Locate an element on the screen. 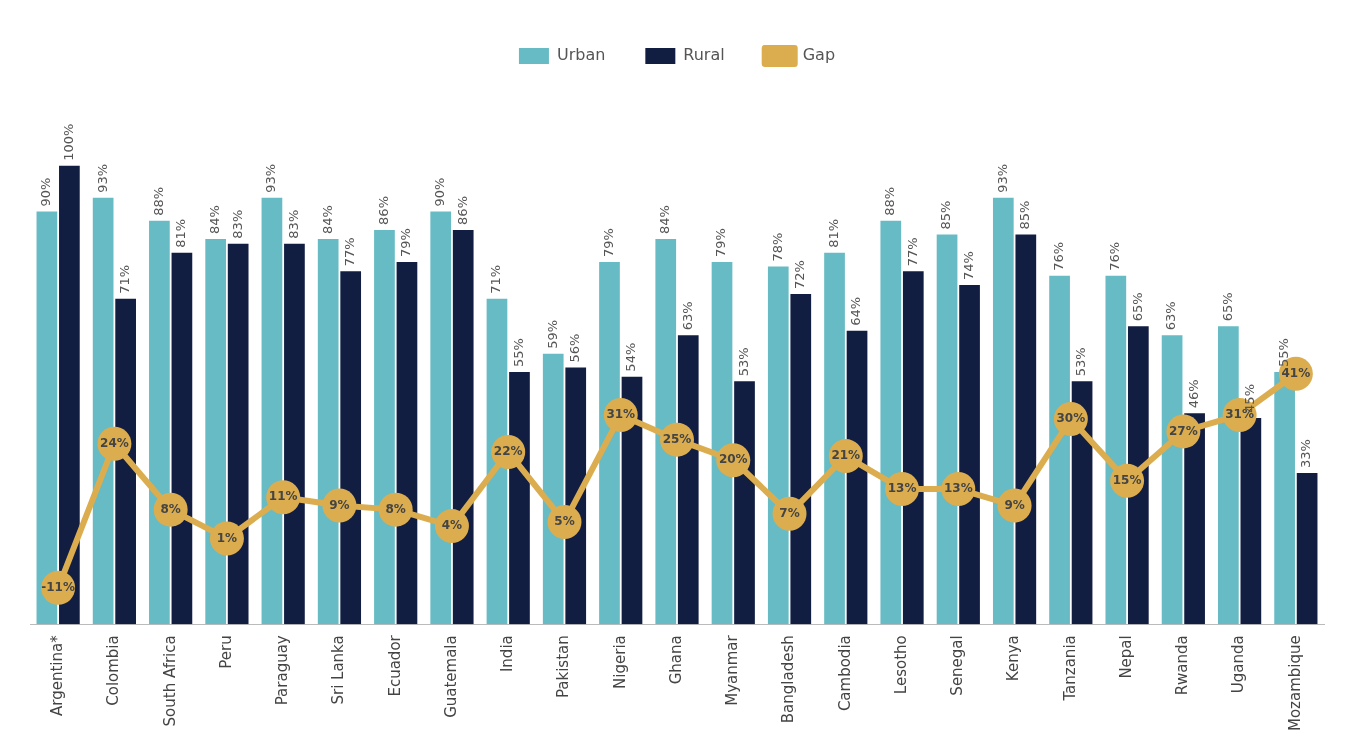 The width and height of the screenshot is (1354, 734). x-tick-label: Lesotho is located at coordinates (900, 665).